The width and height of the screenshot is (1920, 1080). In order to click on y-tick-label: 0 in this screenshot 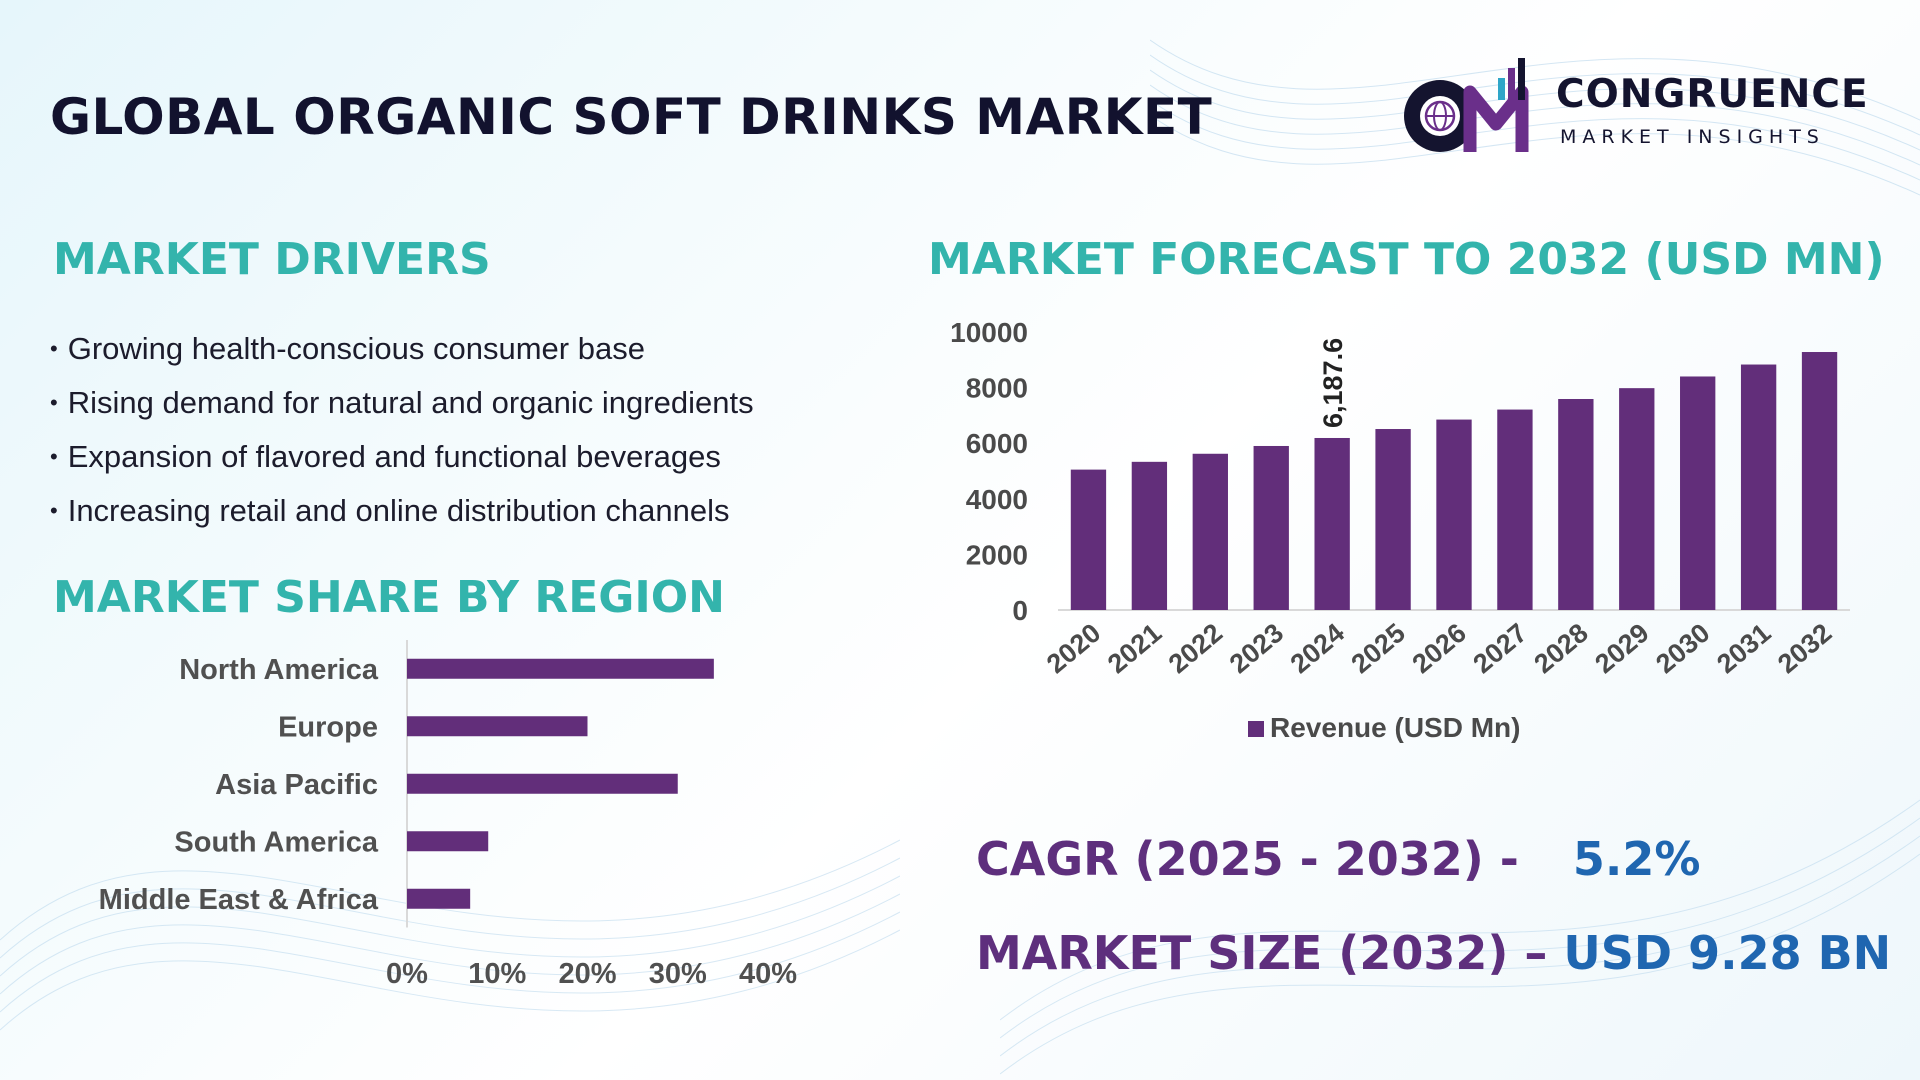, I will do `click(1020, 610)`.